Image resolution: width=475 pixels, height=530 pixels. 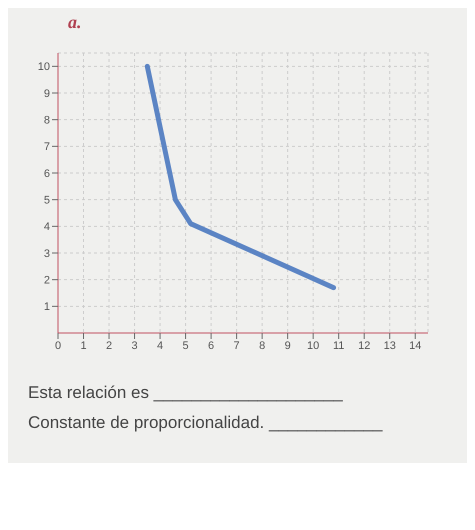 I want to click on y-tick-label: 7, so click(x=47, y=147).